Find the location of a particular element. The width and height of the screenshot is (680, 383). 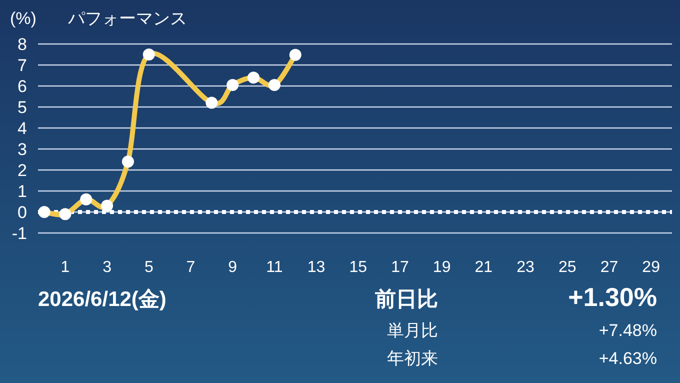

x-tick-label: 23 is located at coordinates (525, 267).